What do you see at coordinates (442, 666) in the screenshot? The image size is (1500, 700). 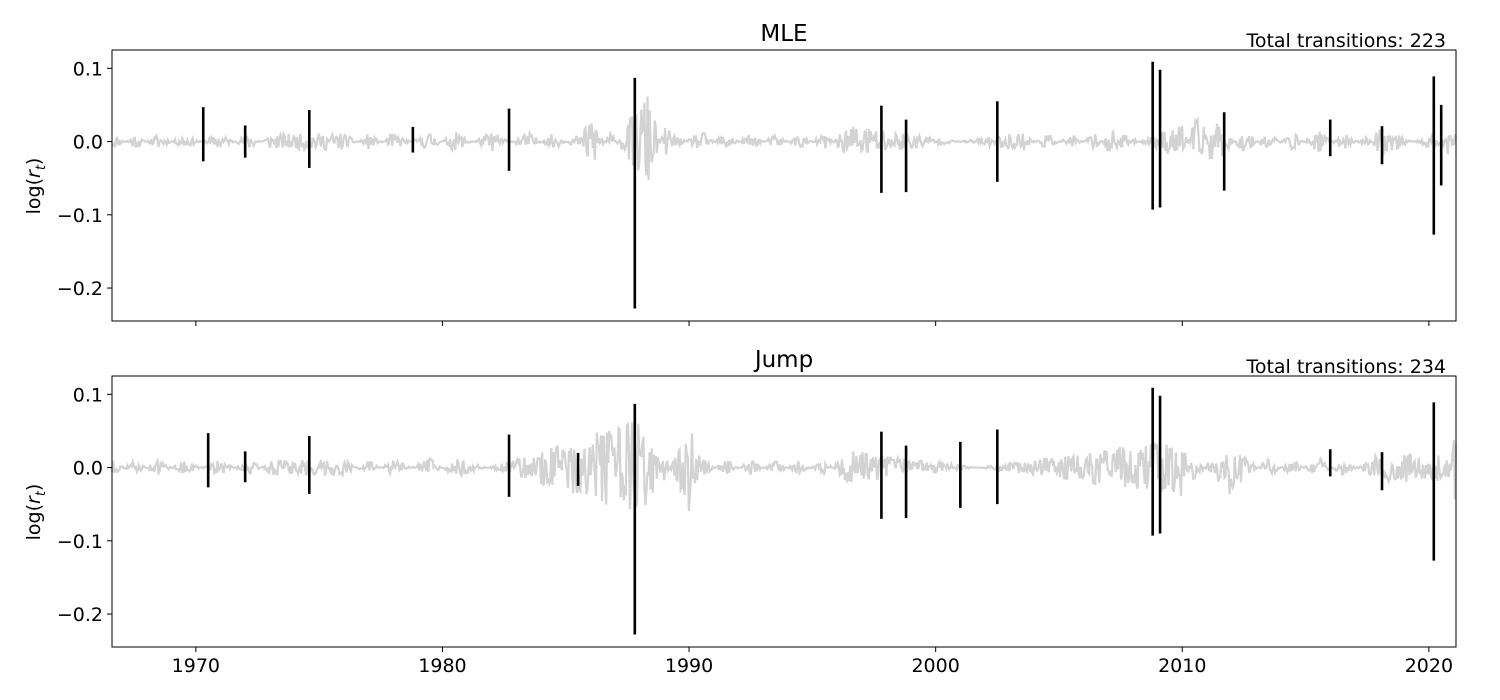 I see `x-tick-label: 1980` at bounding box center [442, 666].